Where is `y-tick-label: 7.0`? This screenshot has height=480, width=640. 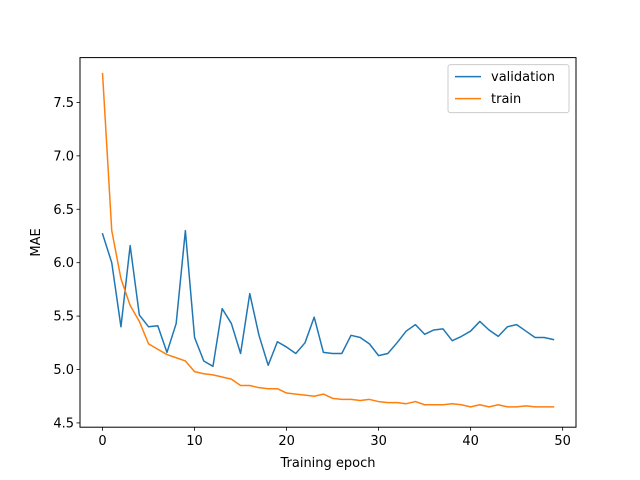 y-tick-label: 7.0 is located at coordinates (63, 156).